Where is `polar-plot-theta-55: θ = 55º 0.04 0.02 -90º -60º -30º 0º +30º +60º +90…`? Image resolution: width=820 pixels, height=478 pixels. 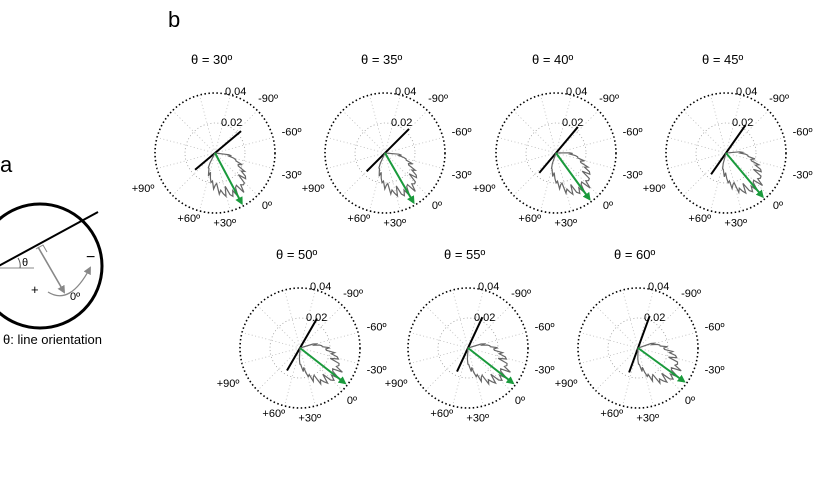
polar-plot-theta-55: θ = 55º 0.04 0.02 -90º -60º -30º 0º +30º +60º +90… is located at coordinates (470, 335).